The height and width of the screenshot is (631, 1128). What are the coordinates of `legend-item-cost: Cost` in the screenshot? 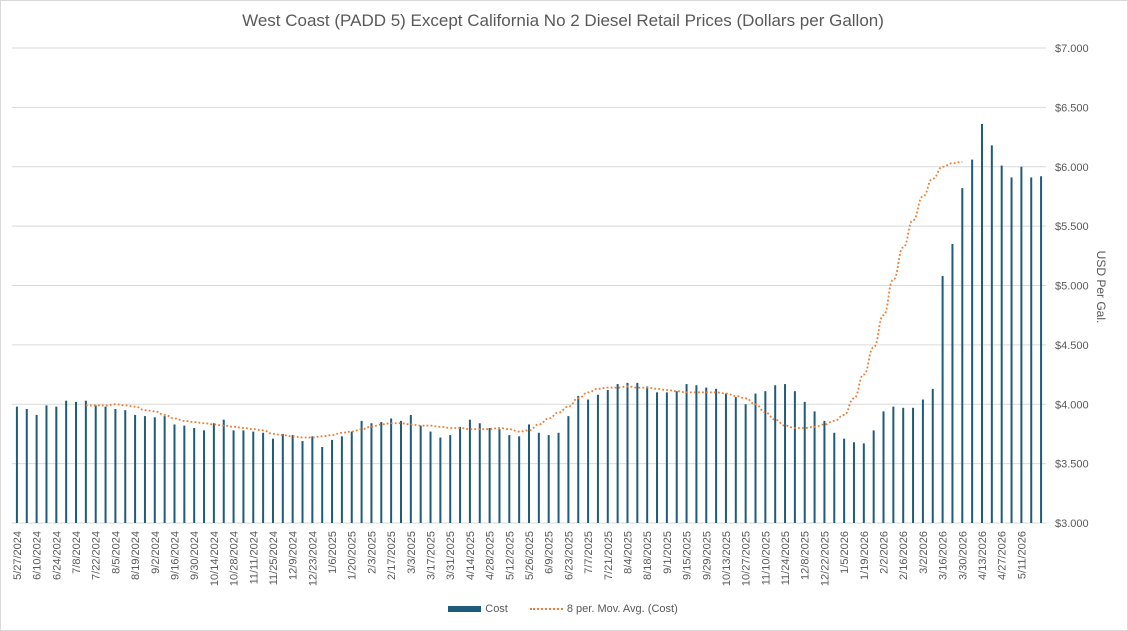 It's located at (478, 609).